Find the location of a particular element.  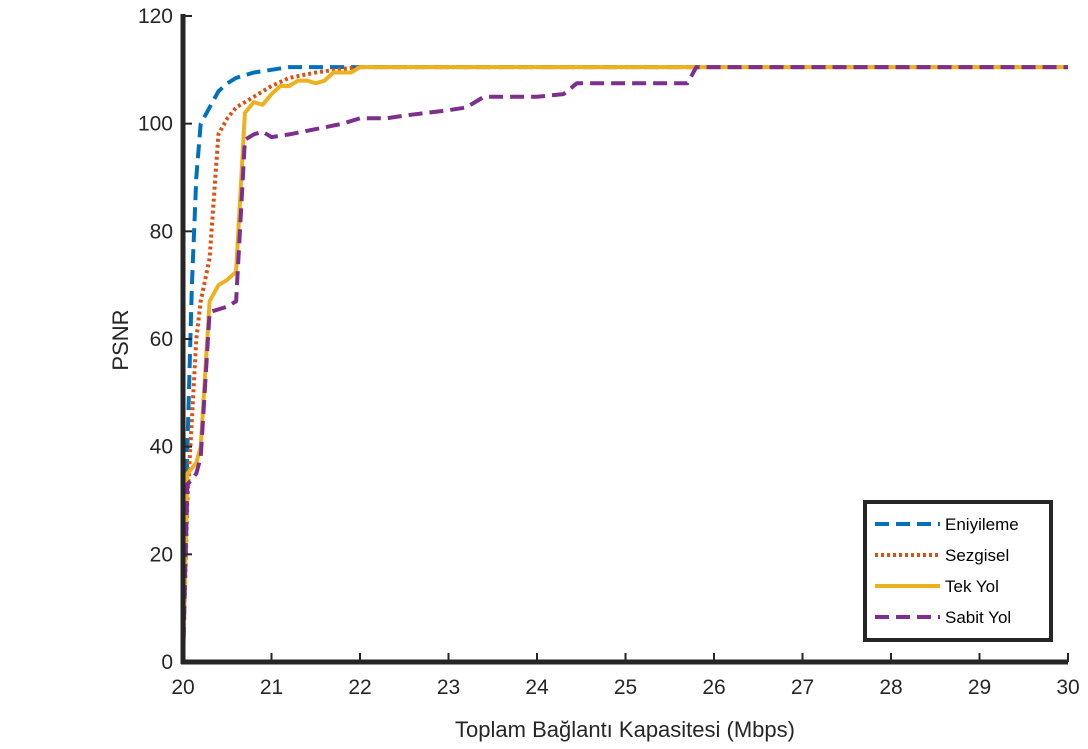

legend: Eniyileme Sezgisel Tek Yol Sabit Yol is located at coordinates (958, 571).